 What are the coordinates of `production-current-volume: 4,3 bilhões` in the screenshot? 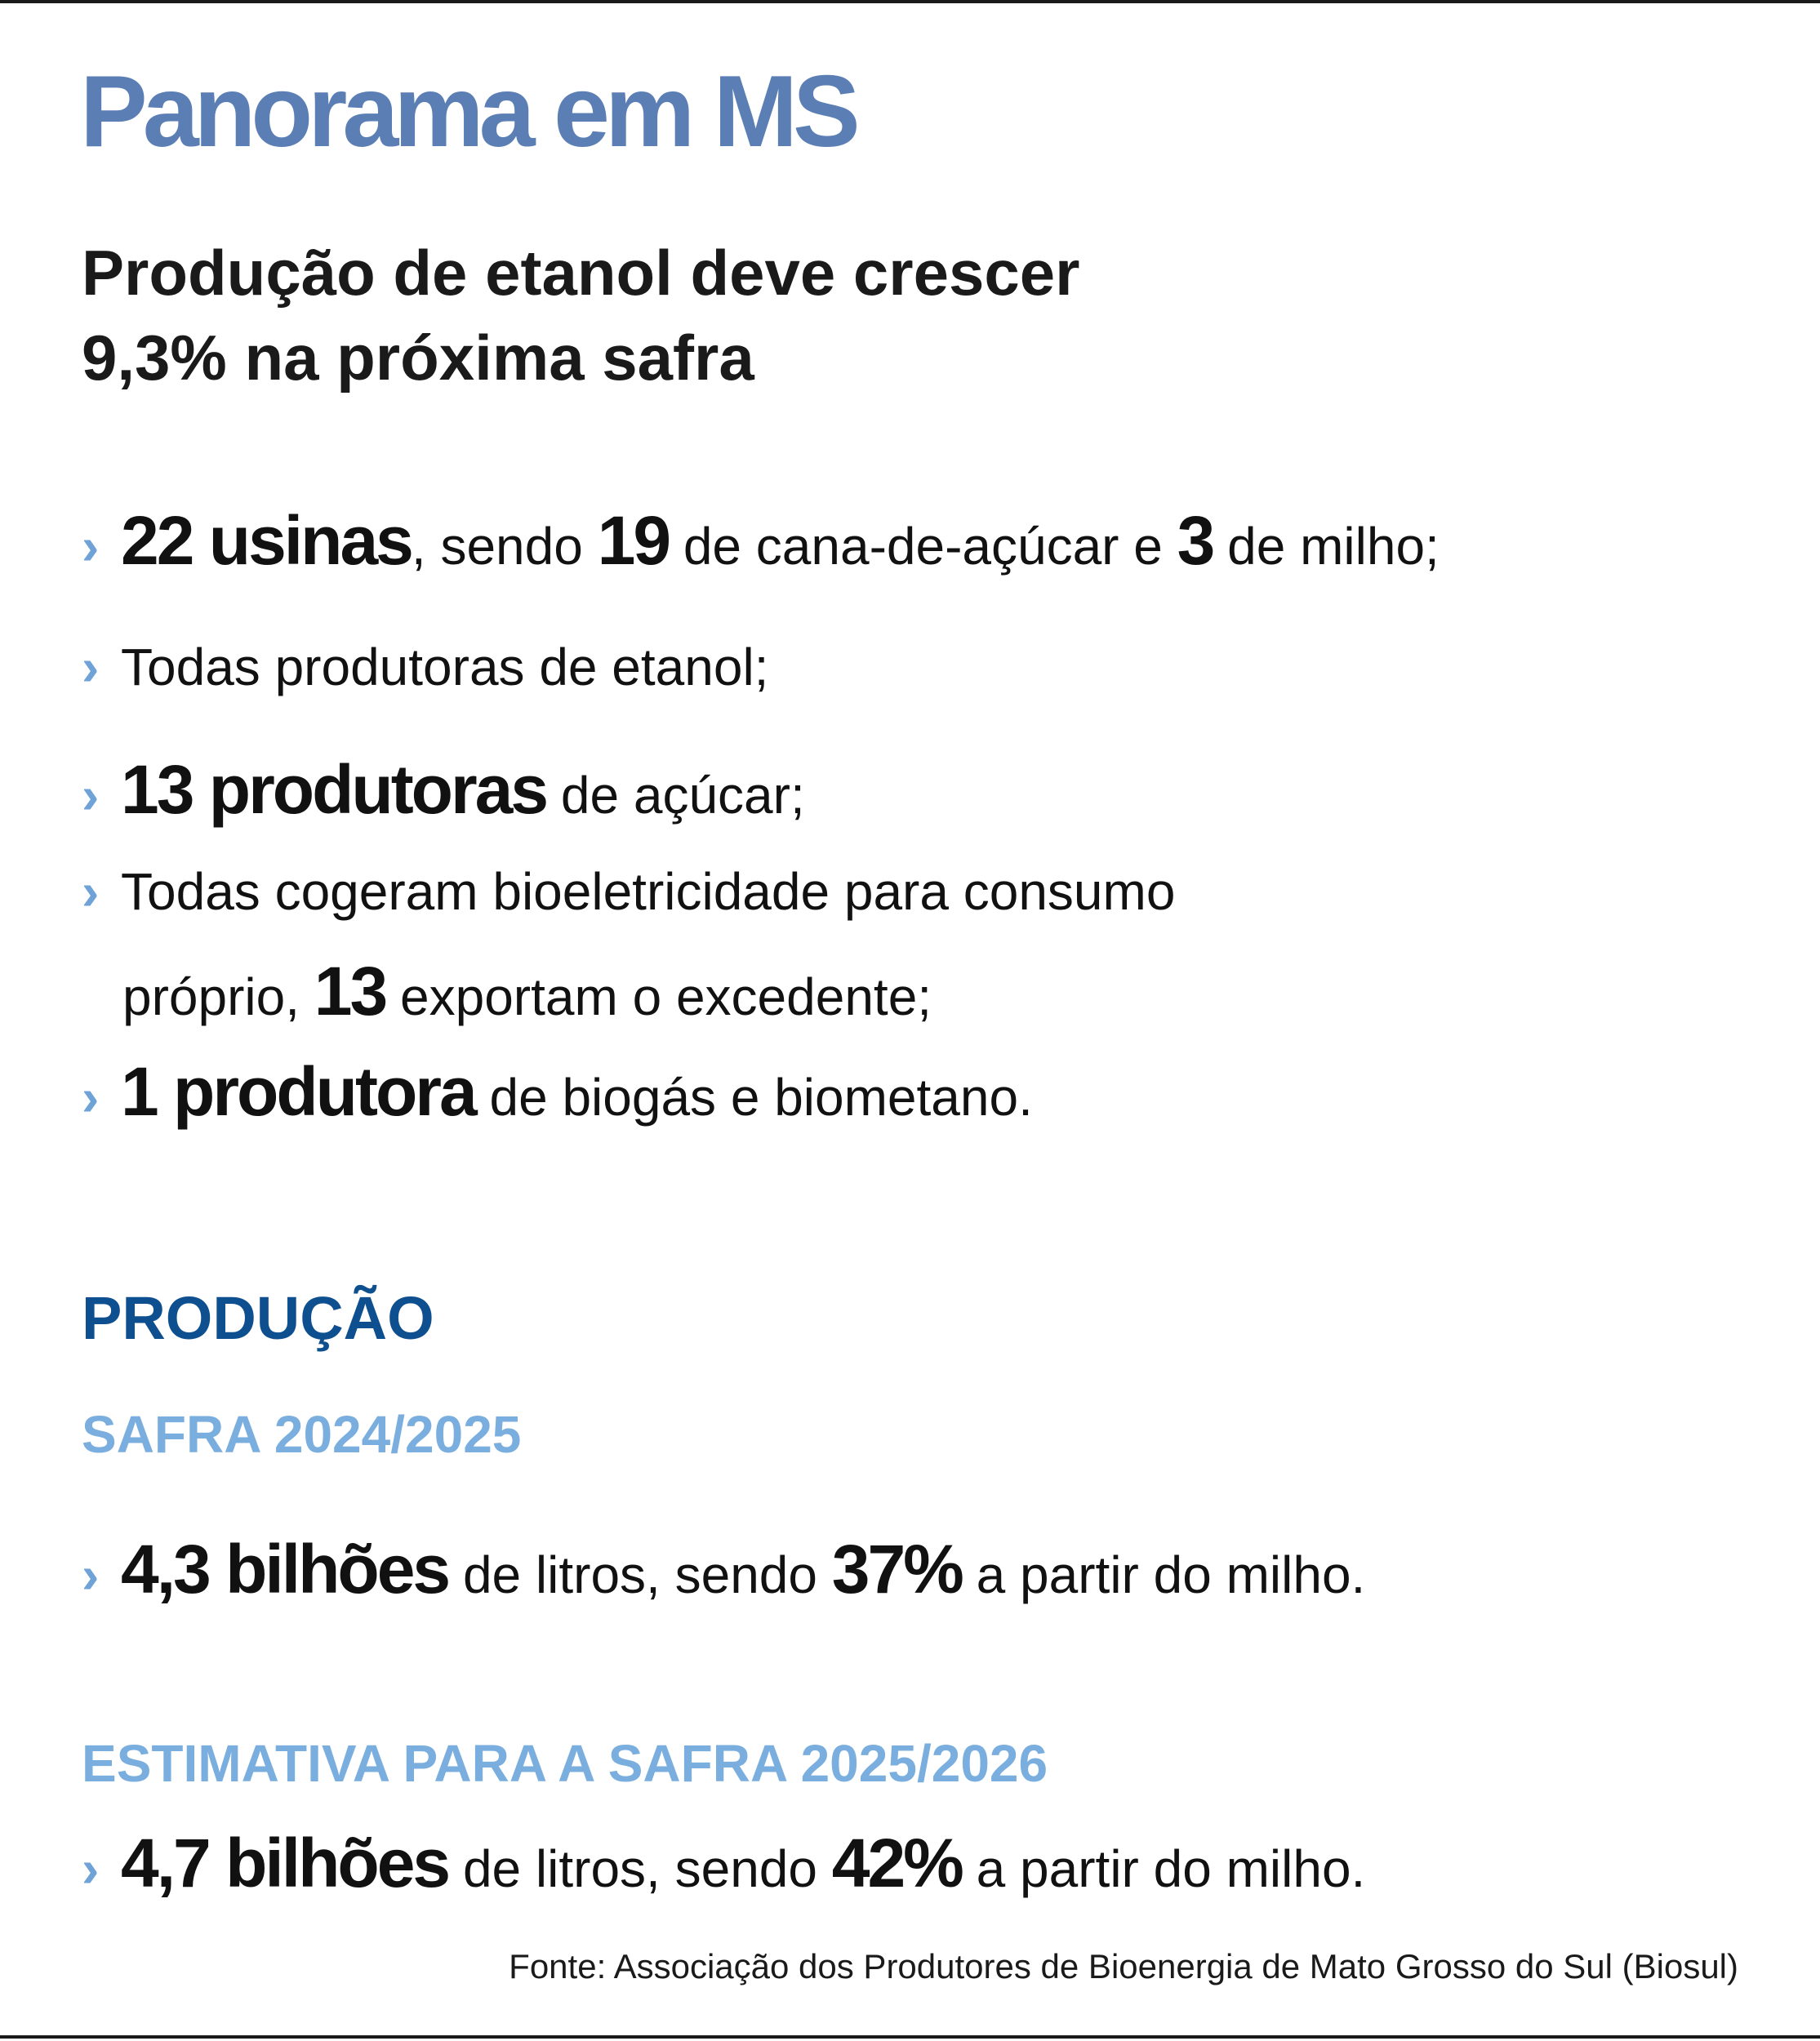 It's located at (286, 1569).